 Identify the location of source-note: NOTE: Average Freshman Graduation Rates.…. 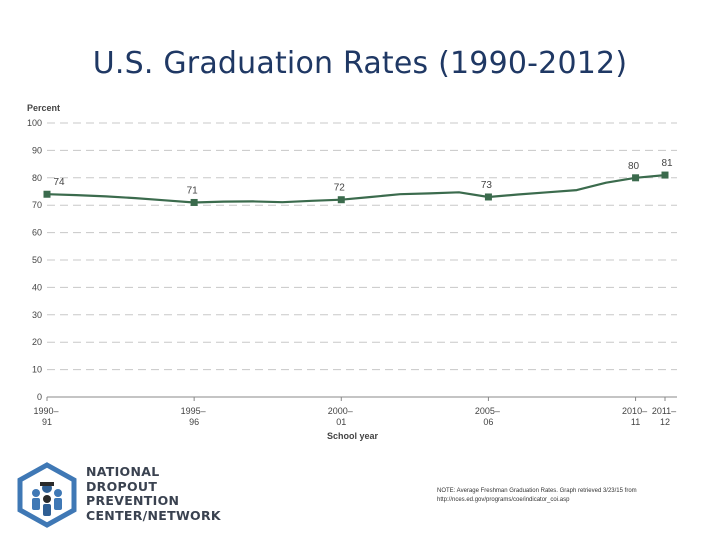
(537, 495).